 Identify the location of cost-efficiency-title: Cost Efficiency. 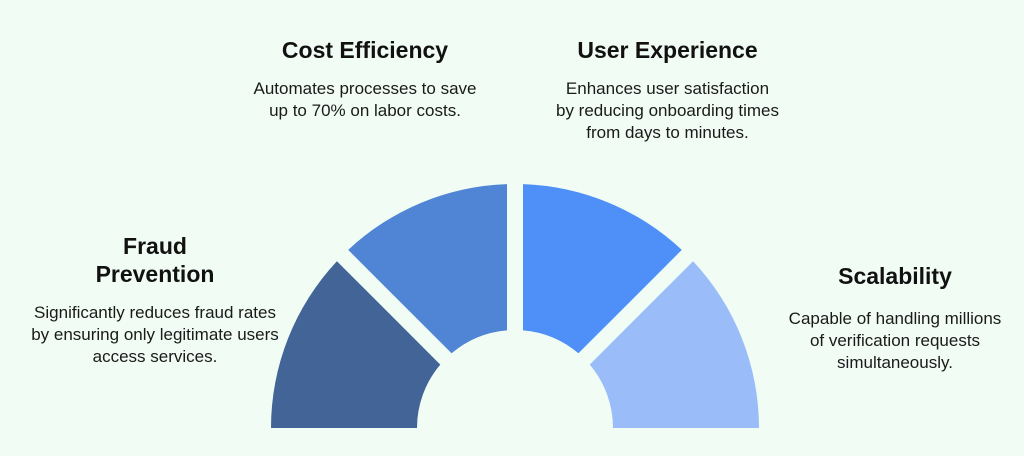
(365, 50).